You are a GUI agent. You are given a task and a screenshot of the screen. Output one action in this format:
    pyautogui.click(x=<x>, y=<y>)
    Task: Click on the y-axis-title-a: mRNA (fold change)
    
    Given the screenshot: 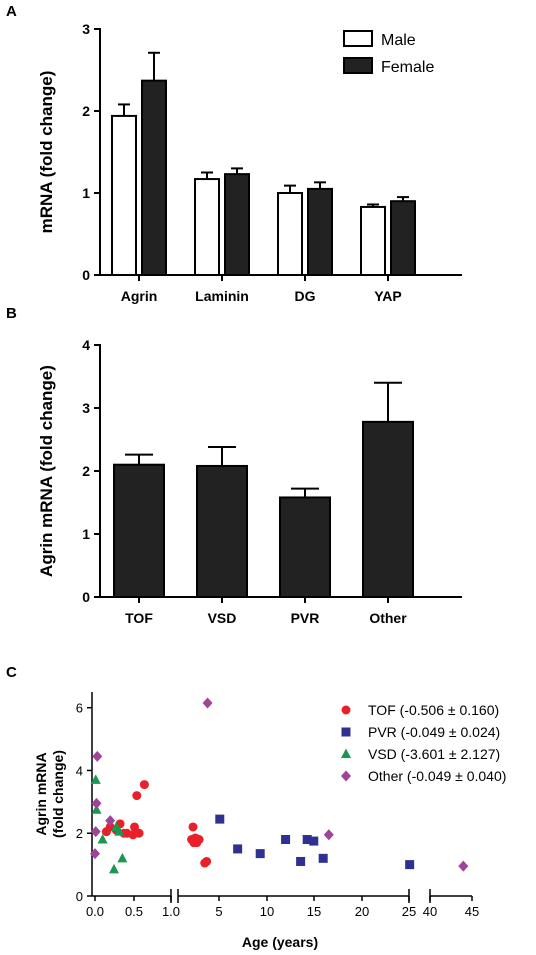 What is the action you would take?
    pyautogui.click(x=46, y=152)
    